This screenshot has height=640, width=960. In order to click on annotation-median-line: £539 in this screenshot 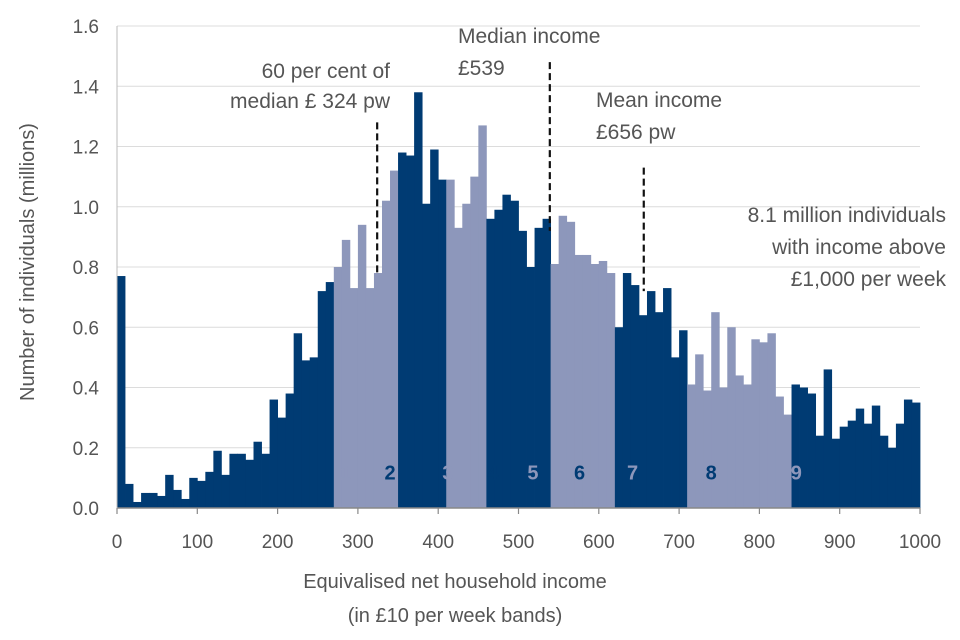, I will do `click(481, 68)`.